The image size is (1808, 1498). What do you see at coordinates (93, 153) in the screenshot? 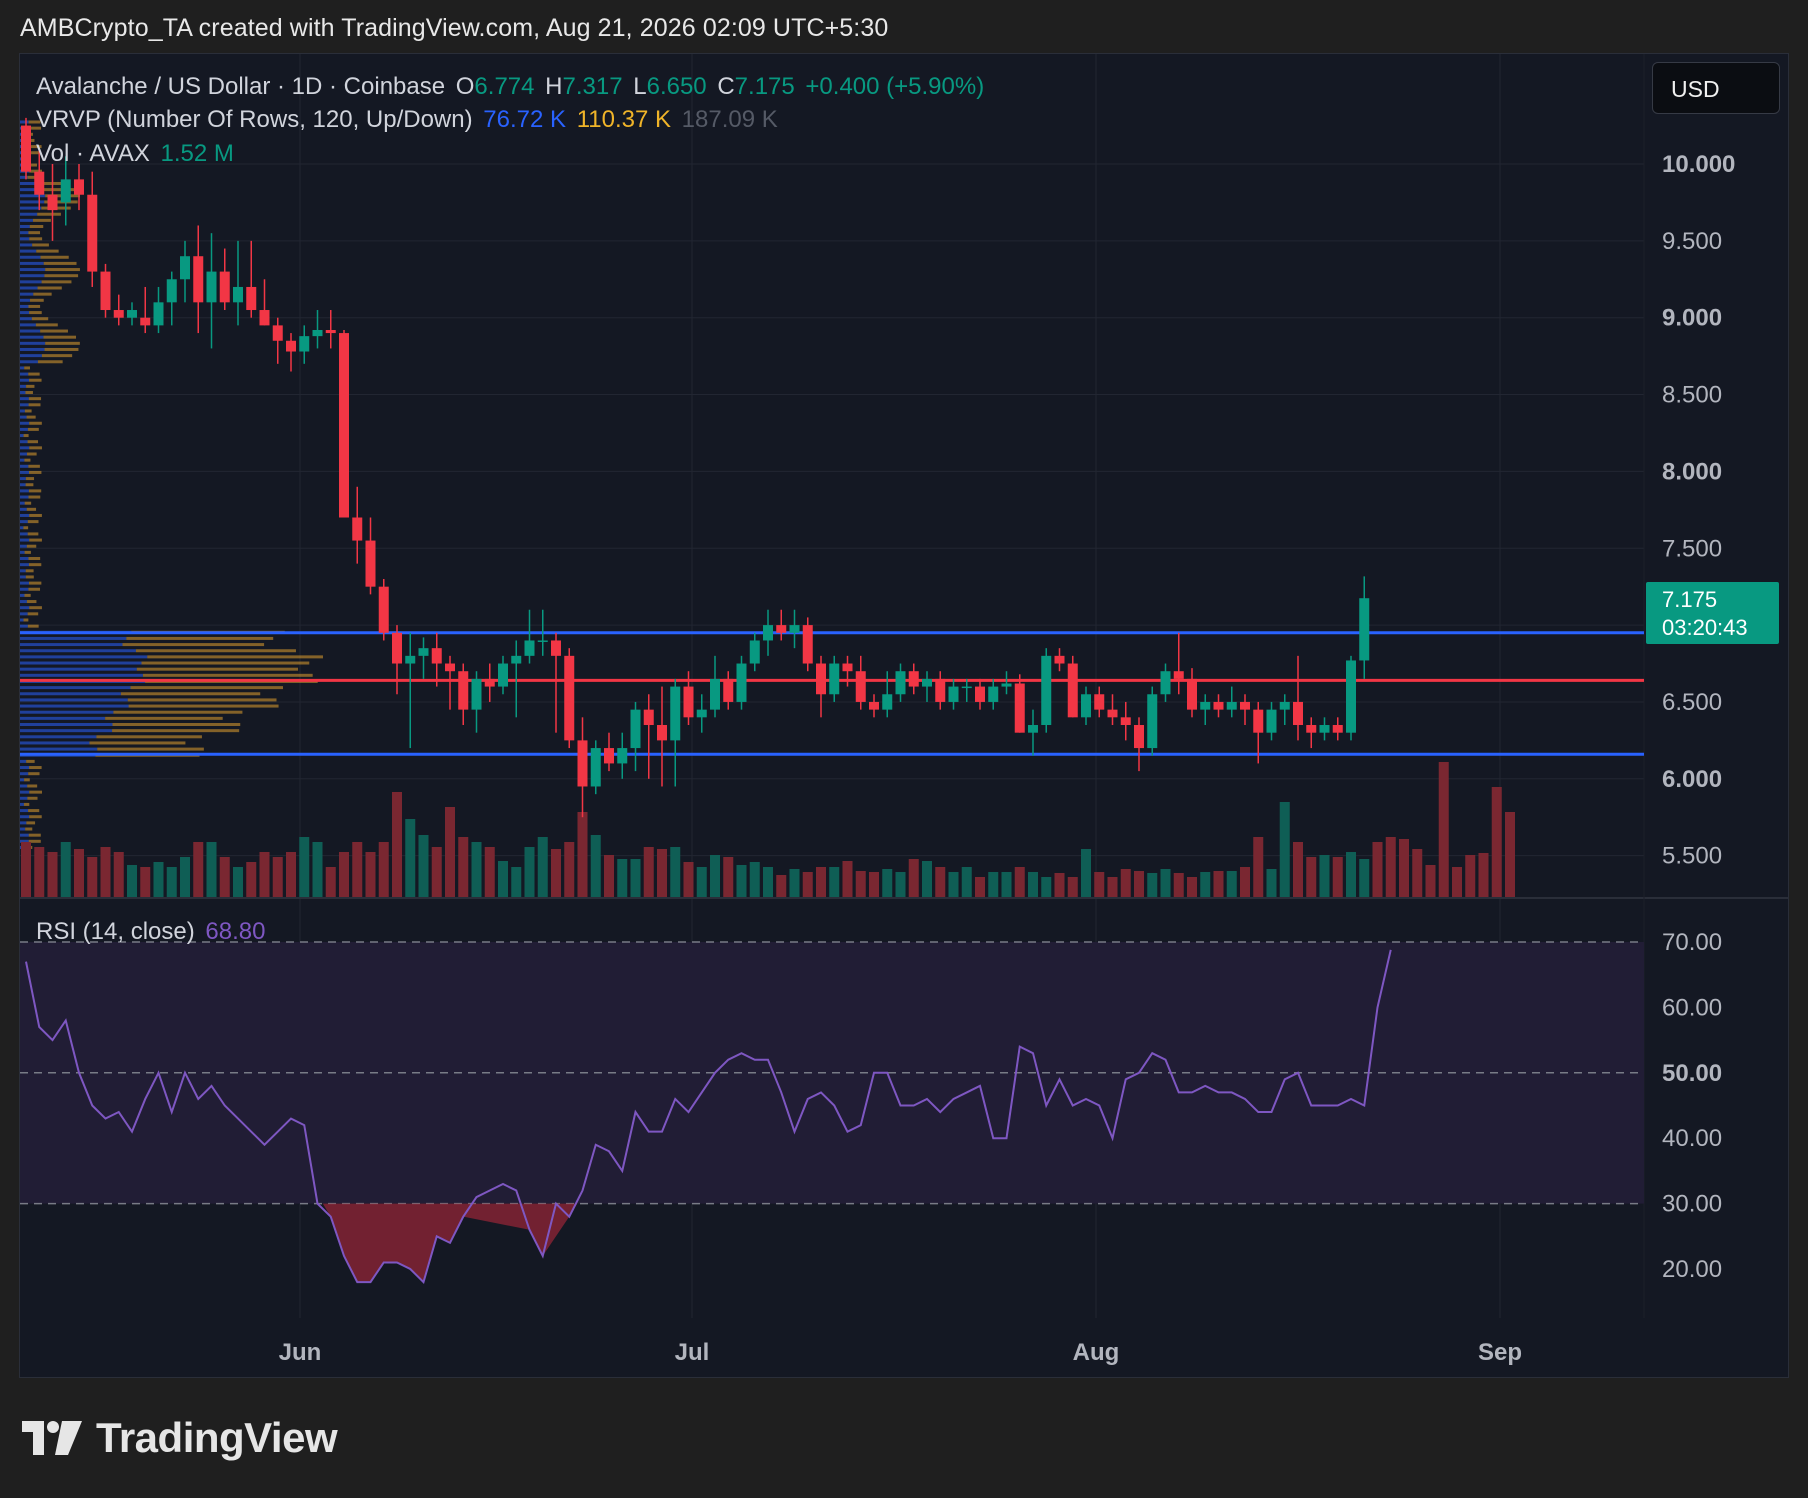
I see `volume-label: Vol · AVAX` at bounding box center [93, 153].